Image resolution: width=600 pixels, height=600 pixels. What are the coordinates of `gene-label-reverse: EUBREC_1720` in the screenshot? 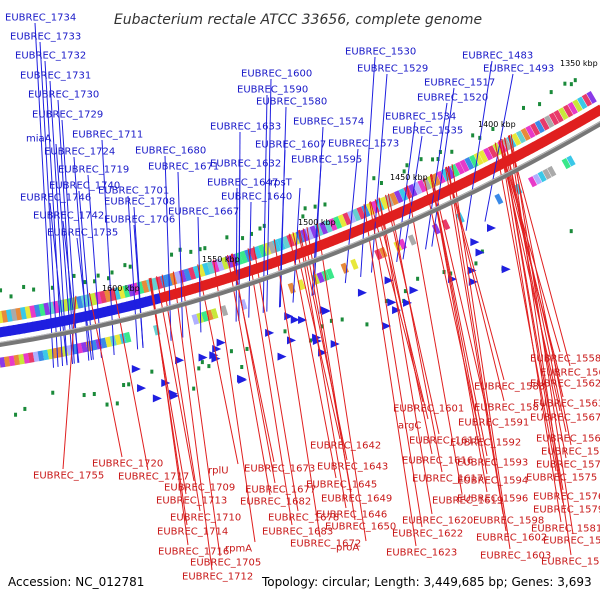 It's located at (127, 464).